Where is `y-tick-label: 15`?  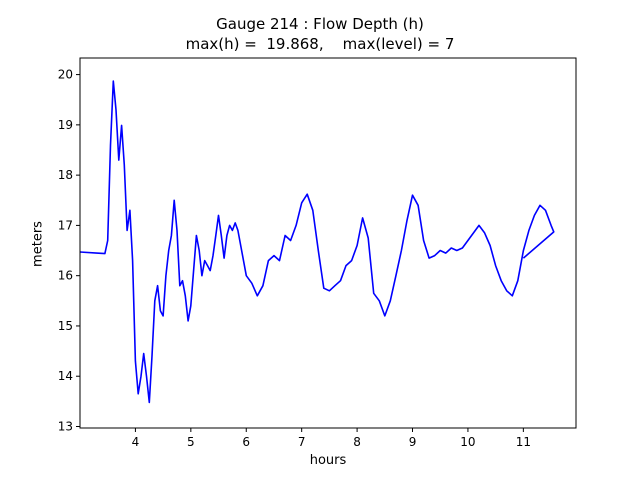 y-tick-label: 15 is located at coordinates (65, 326).